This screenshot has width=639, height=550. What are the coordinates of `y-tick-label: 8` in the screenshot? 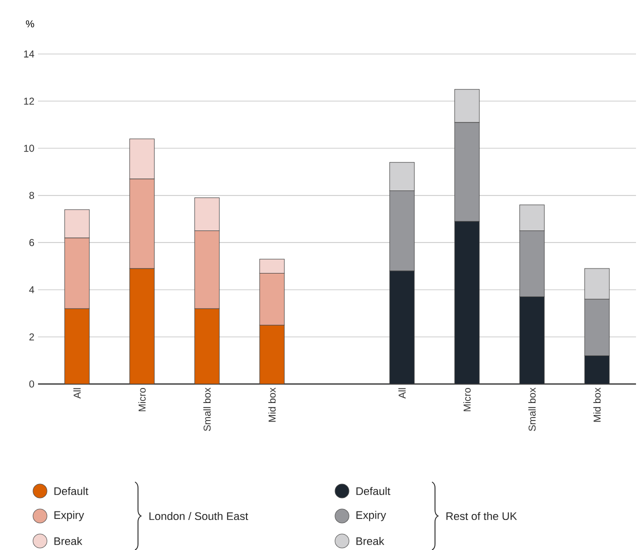 It's located at (31, 195).